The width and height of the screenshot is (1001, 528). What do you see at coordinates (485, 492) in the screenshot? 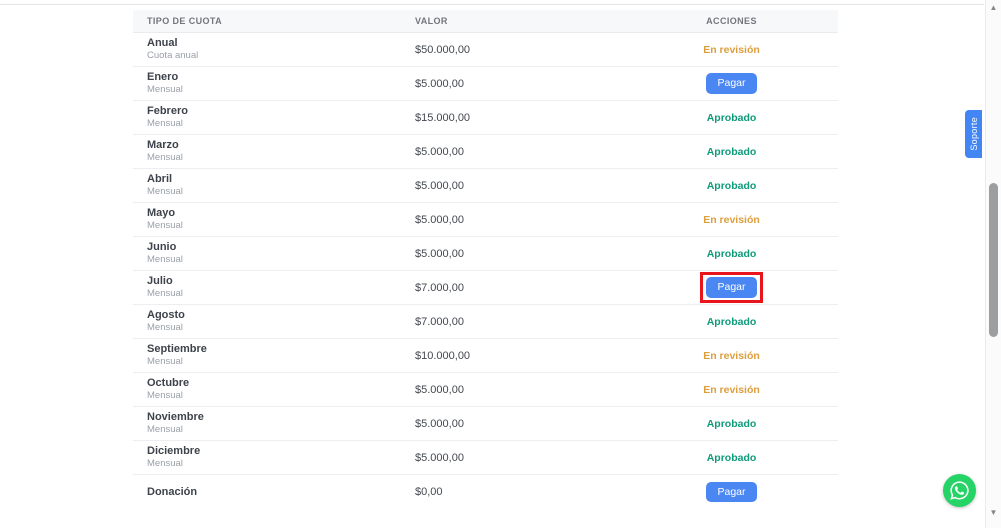
I see `table-row: Donación $0,00 Pagar` at bounding box center [485, 492].